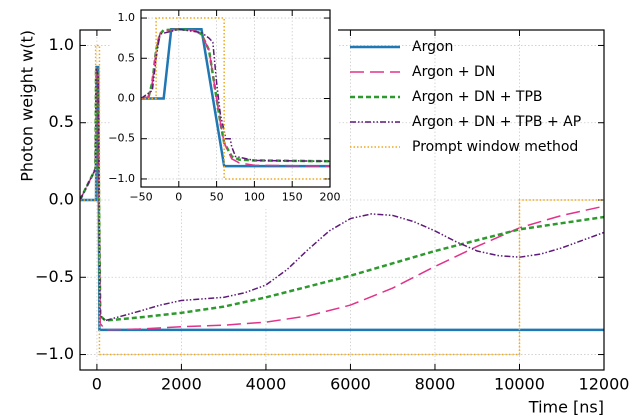 This screenshot has height=418, width=644. What do you see at coordinates (477, 97) in the screenshot?
I see `legend-label: Argon + DN + TPB` at bounding box center [477, 97].